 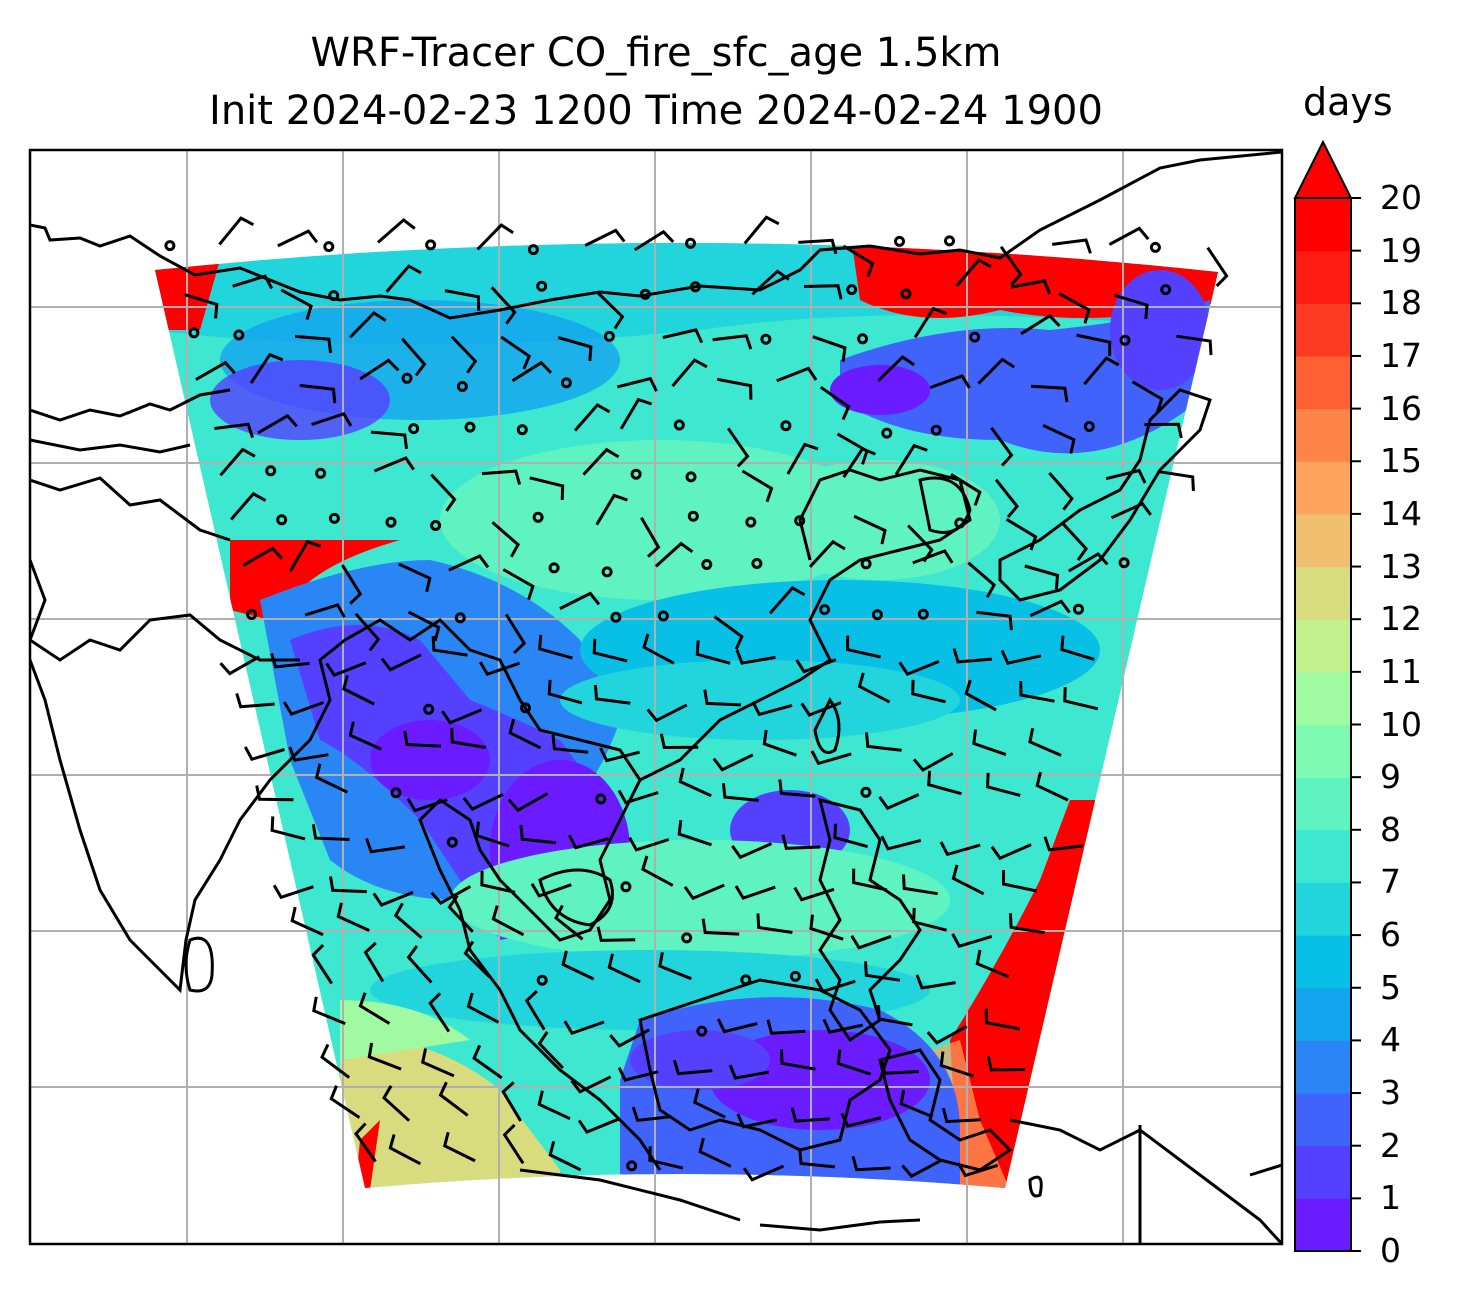 What do you see at coordinates (1390, 1040) in the screenshot?
I see `colorbar-tick-label: 4` at bounding box center [1390, 1040].